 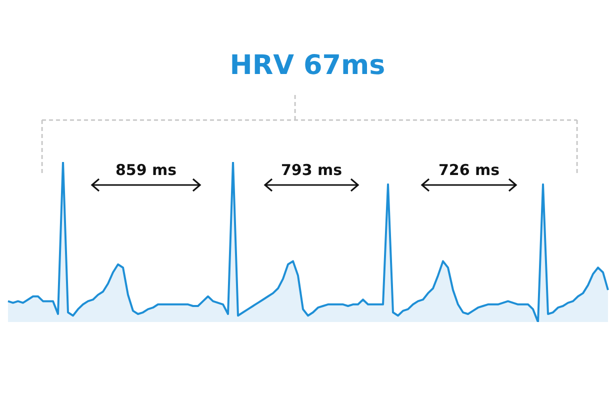 I want to click on annotation: 859 ms, so click(x=146, y=170).